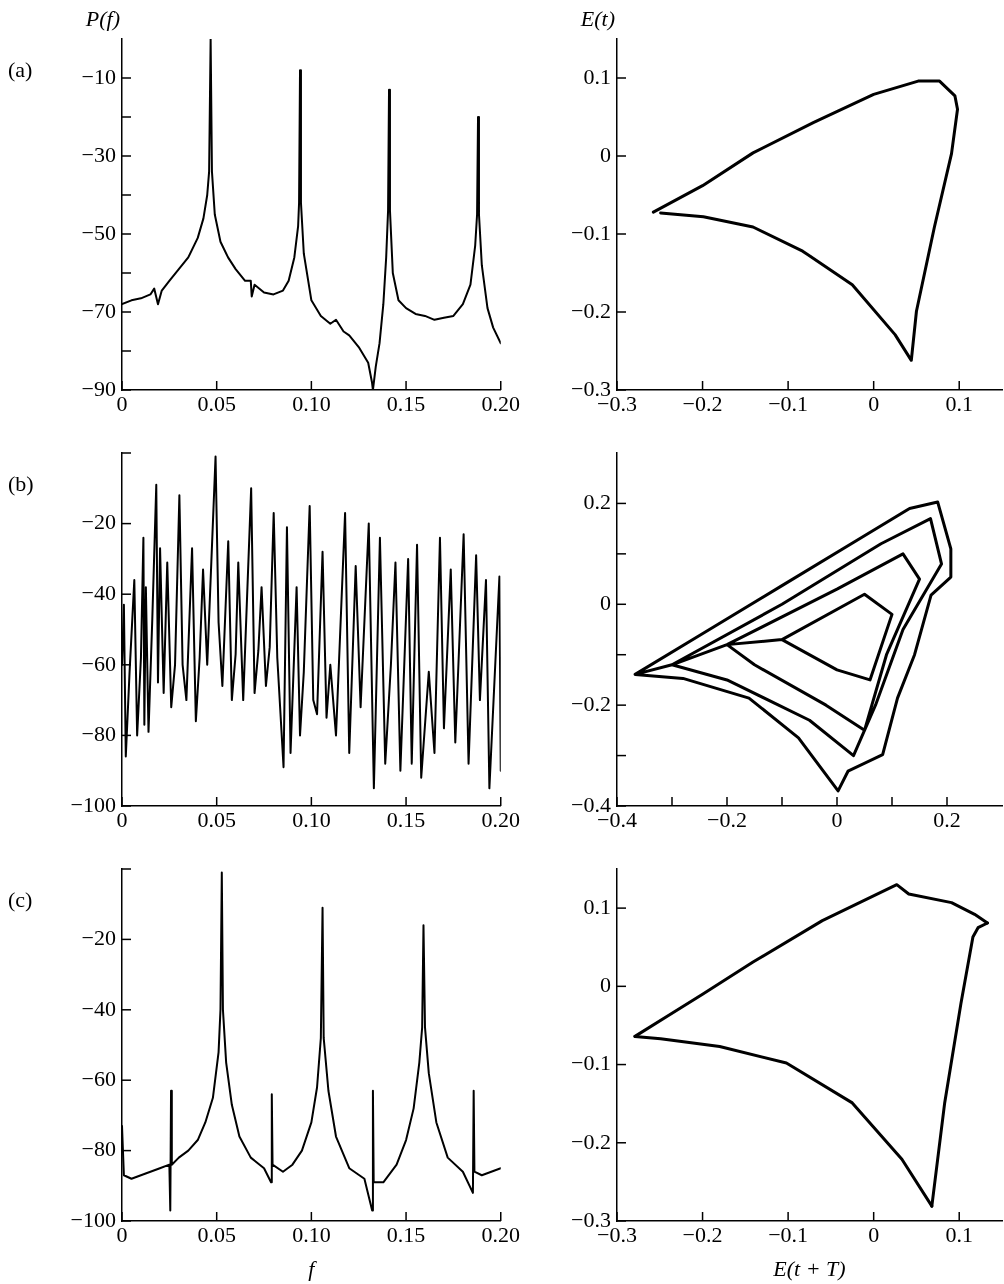  I want to click on y-axis-title: E(t), so click(597, 18).